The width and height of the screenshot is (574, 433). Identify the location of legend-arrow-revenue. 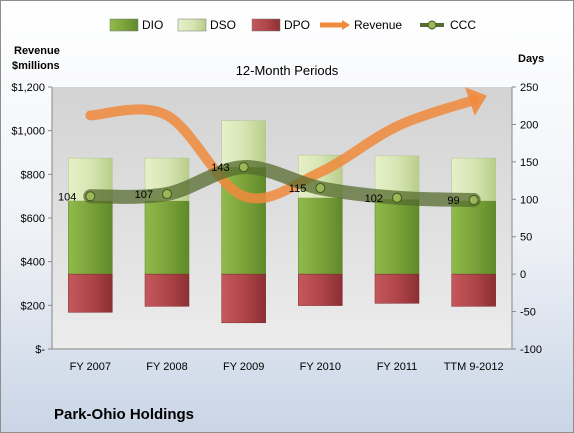
(346, 25).